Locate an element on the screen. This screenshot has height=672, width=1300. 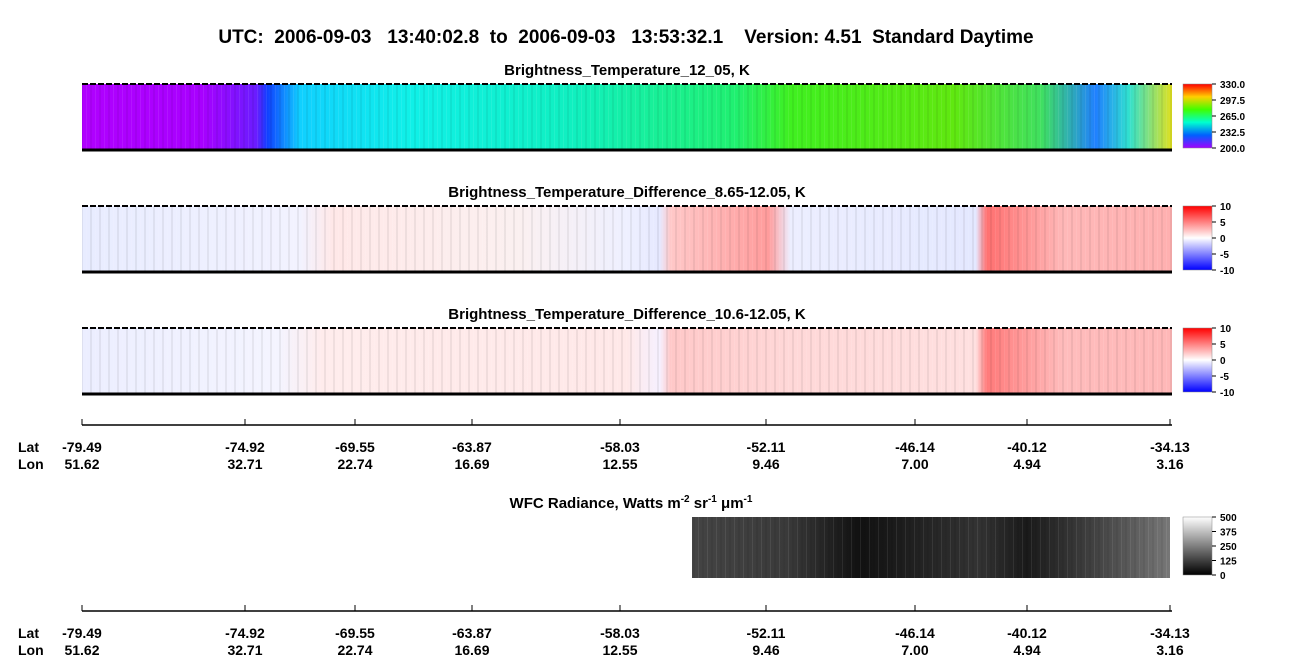
wfc-texture is located at coordinates (931, 547).